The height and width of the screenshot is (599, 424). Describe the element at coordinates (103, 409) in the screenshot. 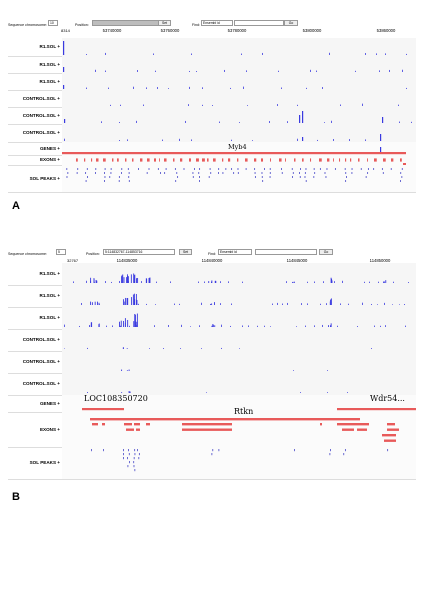

I see `gene-model` at that location.